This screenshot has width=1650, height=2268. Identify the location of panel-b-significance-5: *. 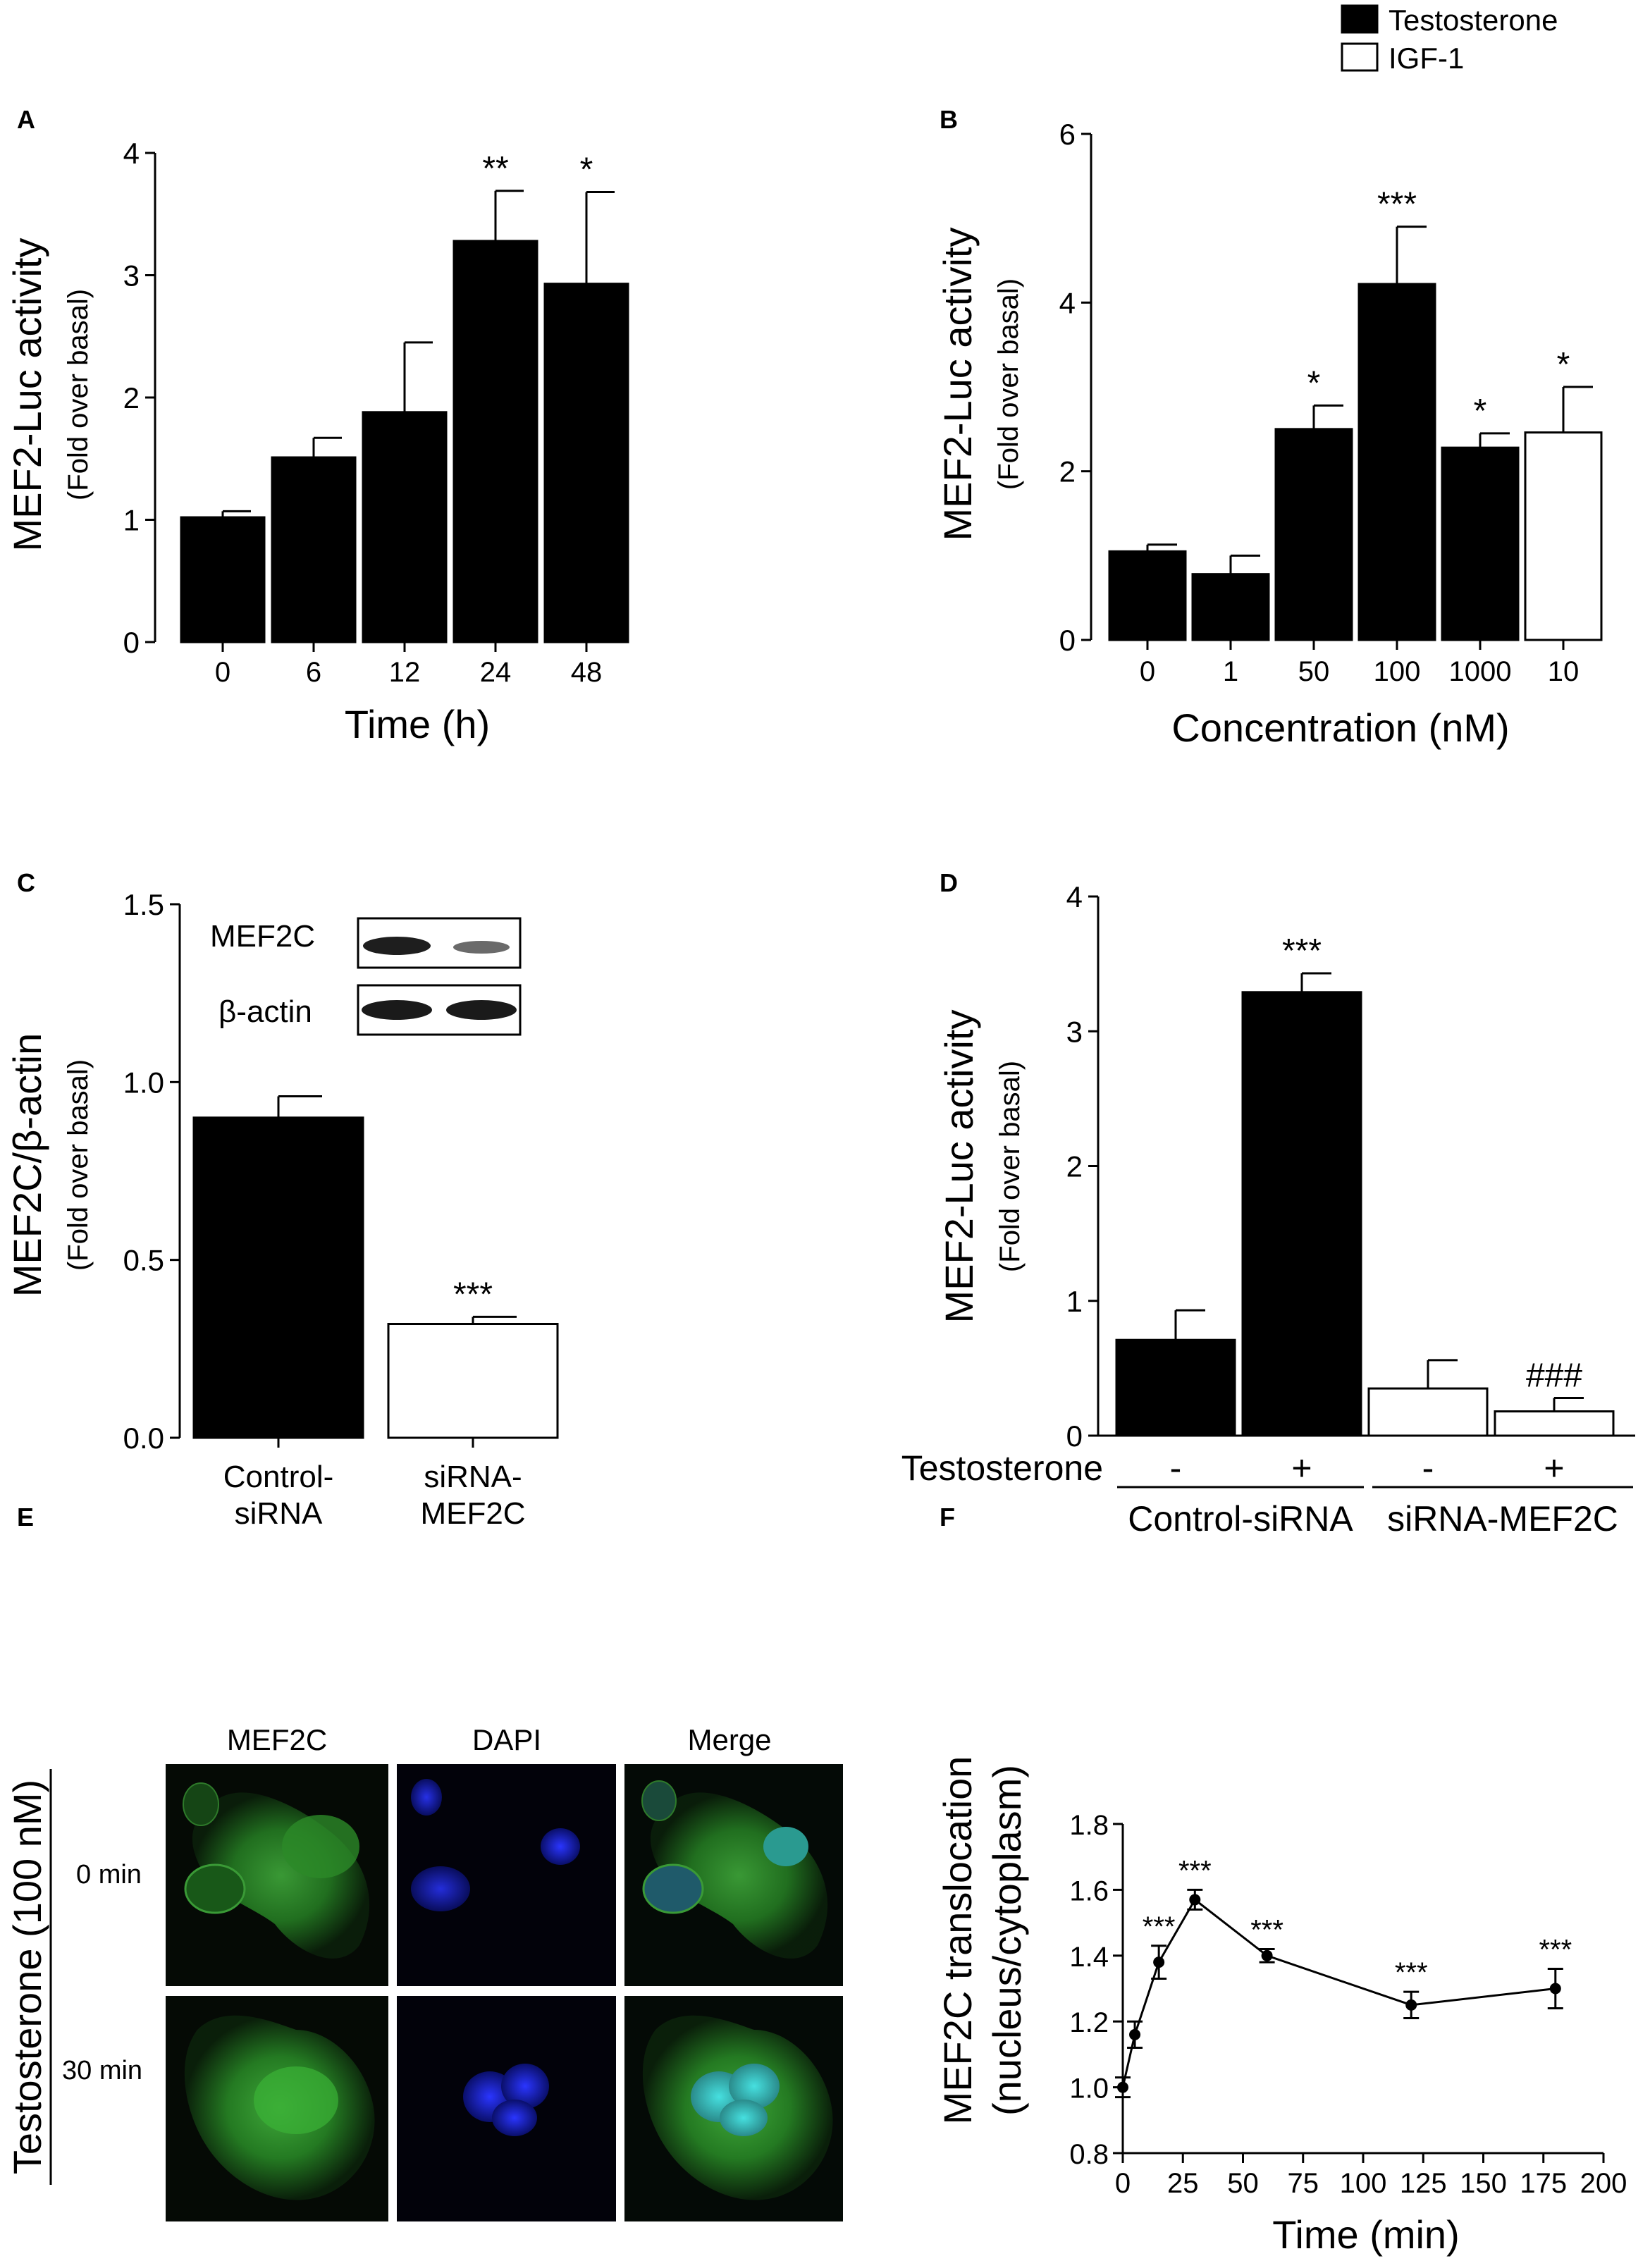
(1563, 364).